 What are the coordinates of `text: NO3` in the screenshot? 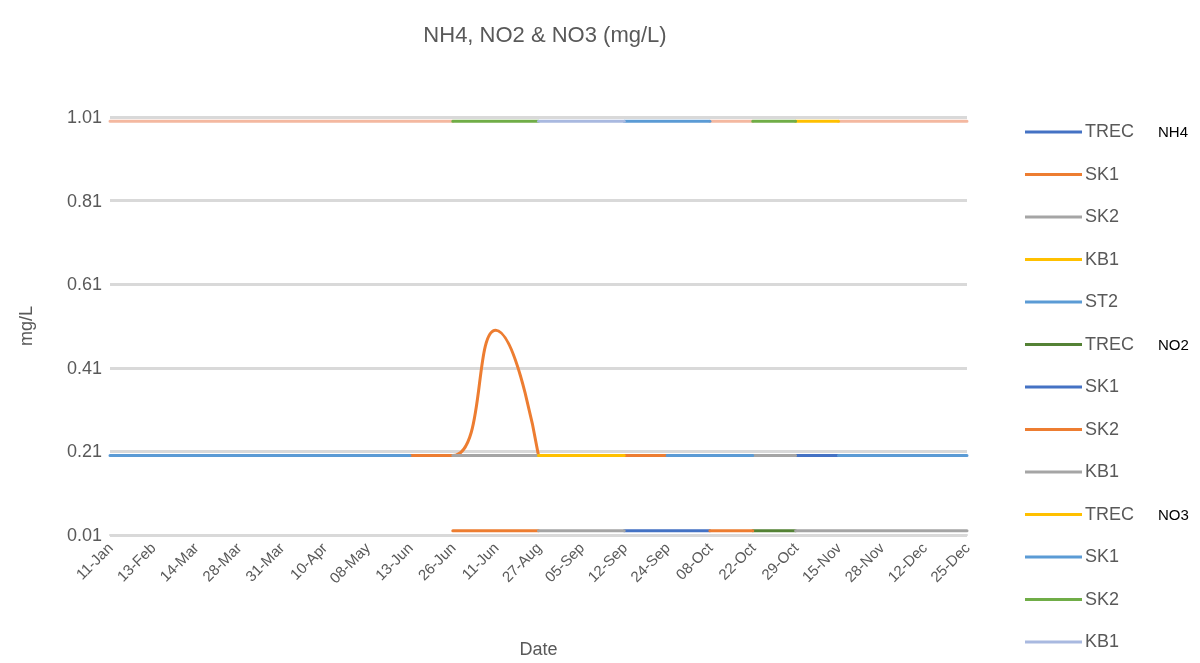 It's located at (1173, 514).